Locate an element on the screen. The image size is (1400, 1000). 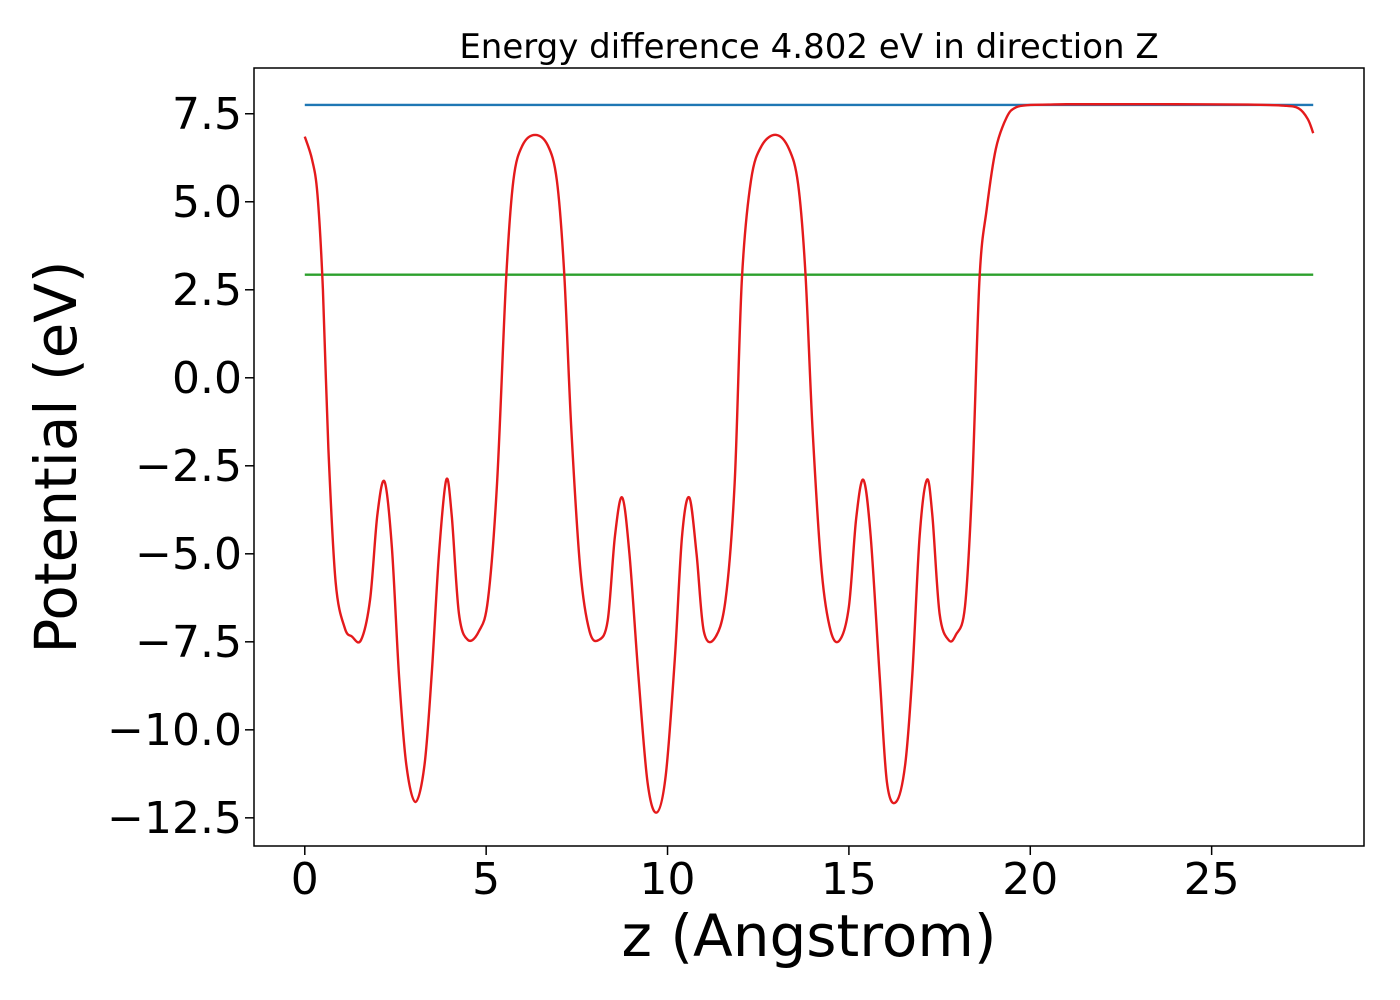
y-tick-label: 7.5 is located at coordinates (207, 114).